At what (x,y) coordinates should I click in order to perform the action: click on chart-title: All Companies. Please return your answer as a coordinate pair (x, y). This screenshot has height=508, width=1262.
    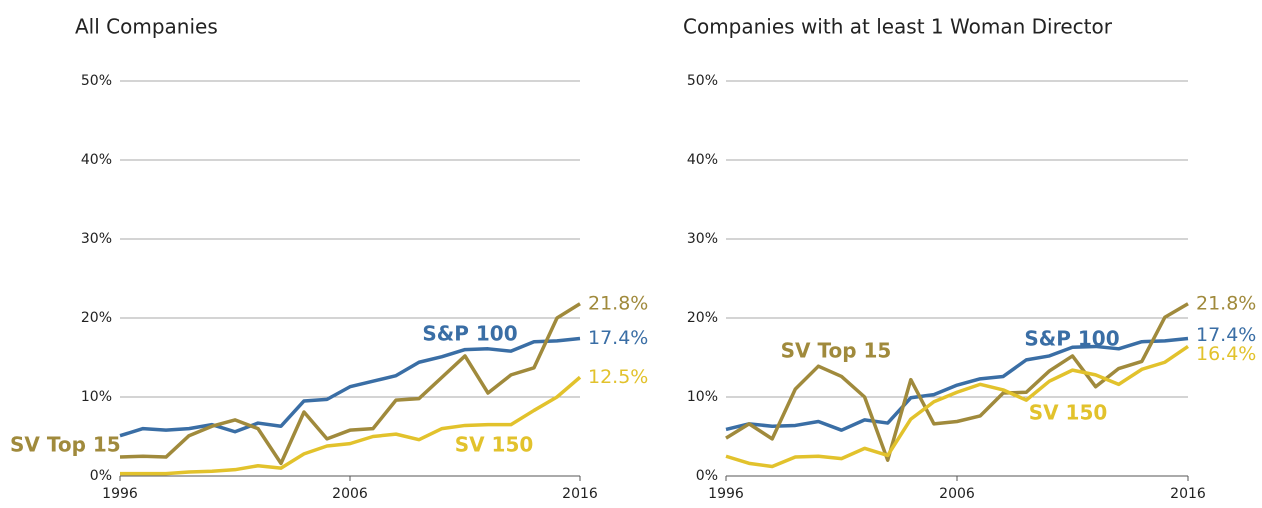
    Looking at the image, I should click on (146, 27).